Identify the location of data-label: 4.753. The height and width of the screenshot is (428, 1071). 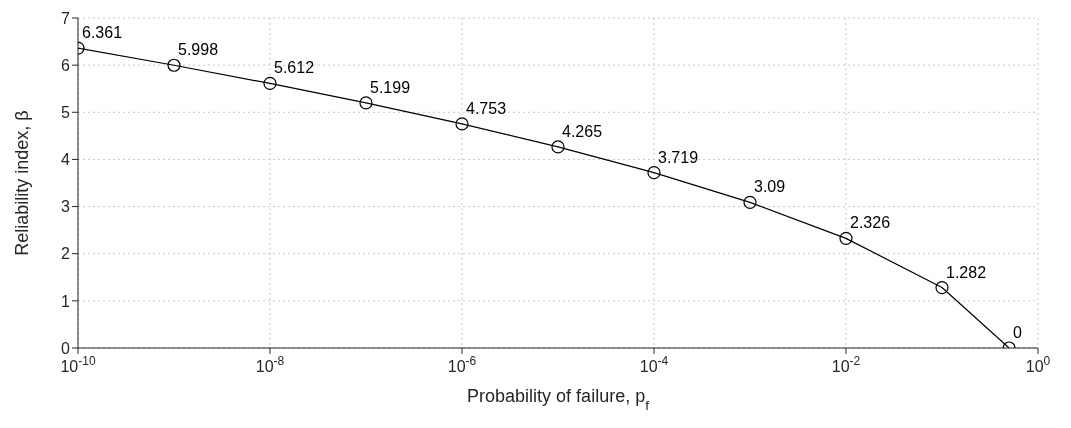
(486, 108).